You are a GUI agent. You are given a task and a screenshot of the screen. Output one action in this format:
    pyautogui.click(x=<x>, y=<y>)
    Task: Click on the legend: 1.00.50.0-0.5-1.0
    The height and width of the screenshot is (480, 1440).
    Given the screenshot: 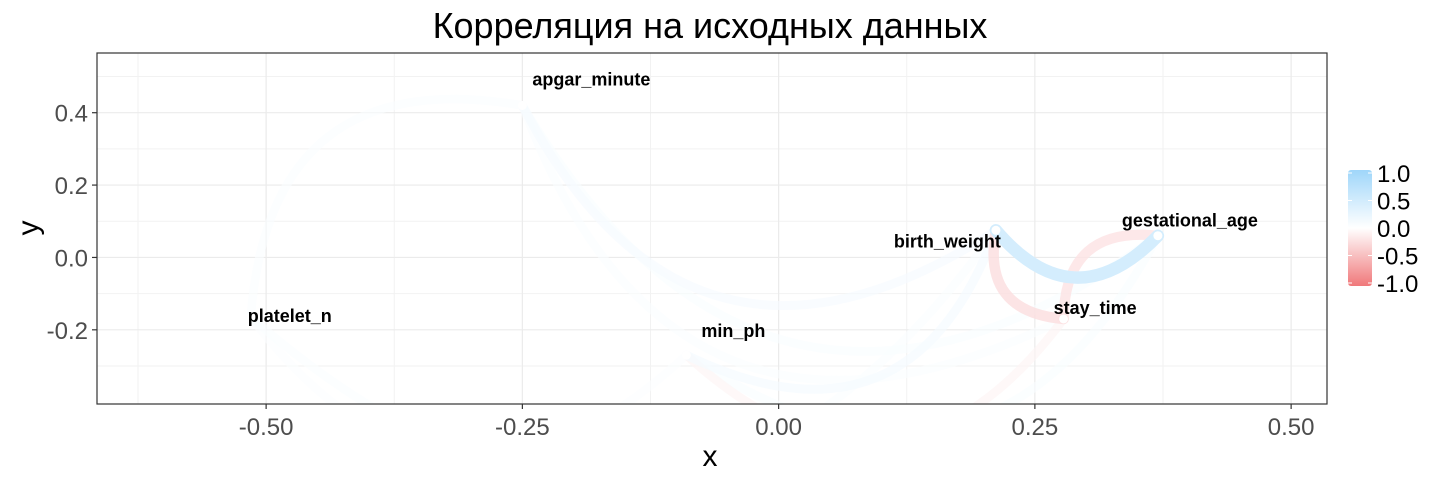 What is the action you would take?
    pyautogui.click(x=1383, y=229)
    